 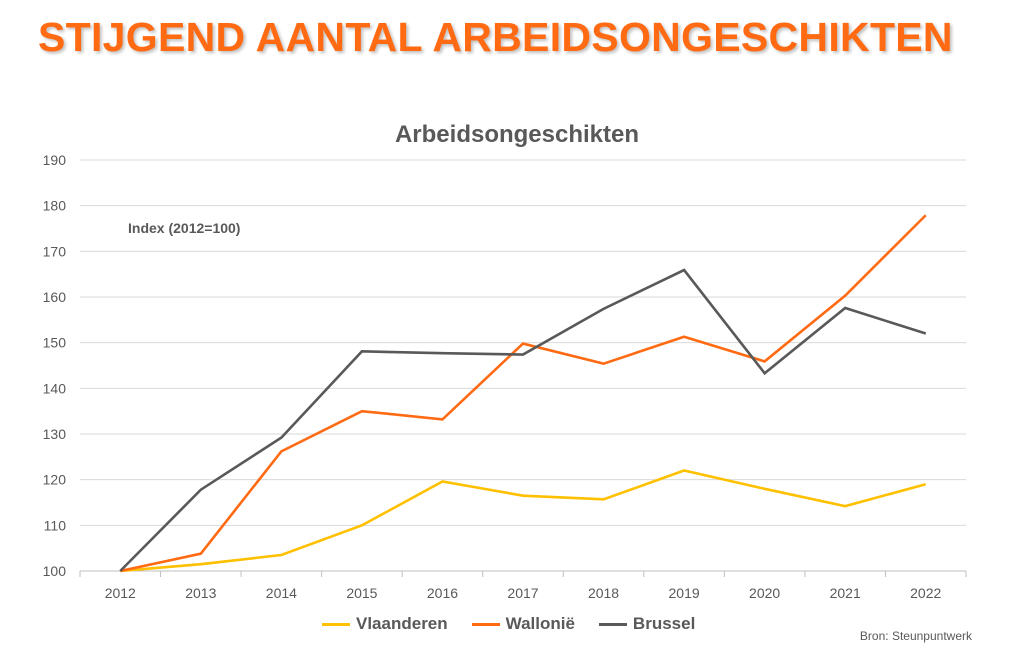 I want to click on y-tick-label: 130, so click(x=55, y=434).